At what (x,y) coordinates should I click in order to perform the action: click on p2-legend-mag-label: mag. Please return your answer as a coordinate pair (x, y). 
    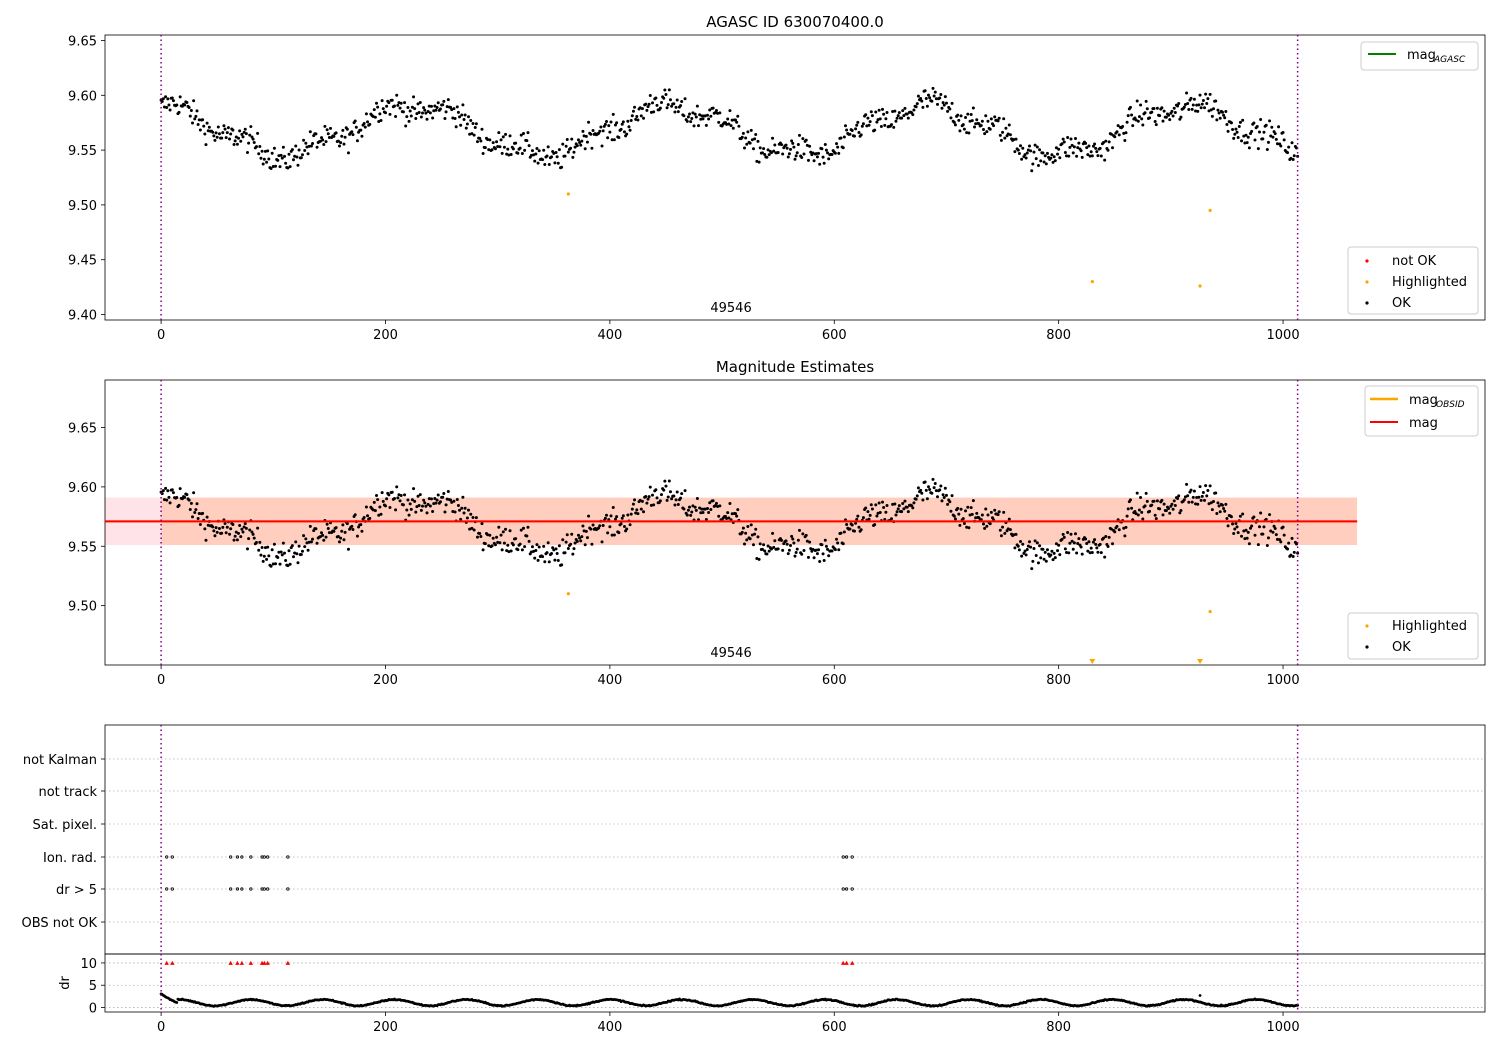
    Looking at the image, I should click on (1423, 423).